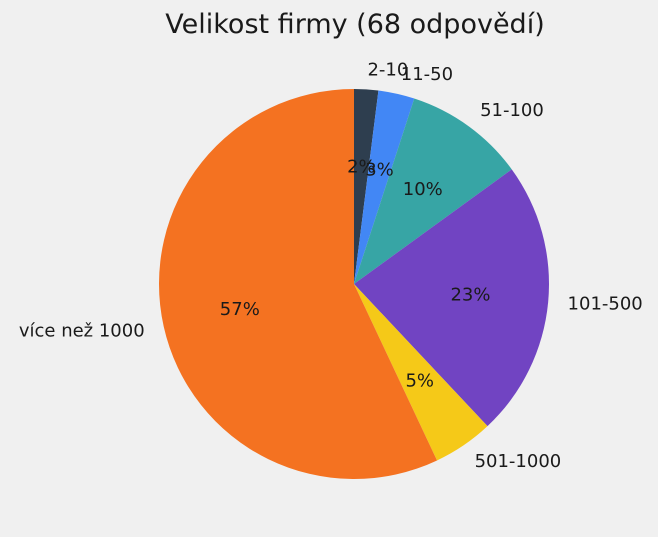 This screenshot has height=537, width=658. What do you see at coordinates (419, 380) in the screenshot?
I see `percent-label: 5%` at bounding box center [419, 380].